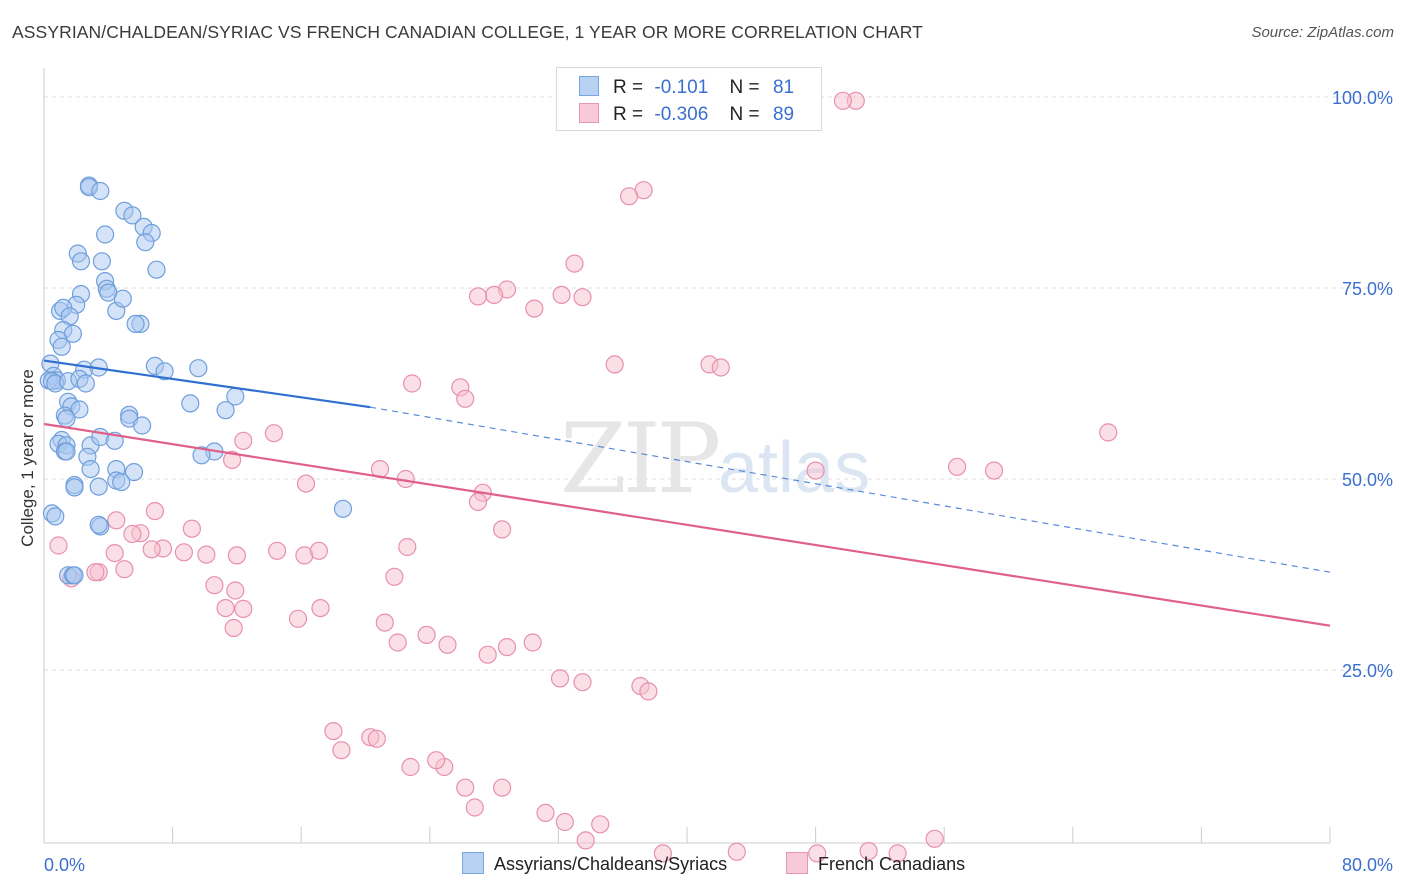 The width and height of the screenshot is (1406, 892). I want to click on legend-item-french-canadians: French Canadians, so click(875, 863).